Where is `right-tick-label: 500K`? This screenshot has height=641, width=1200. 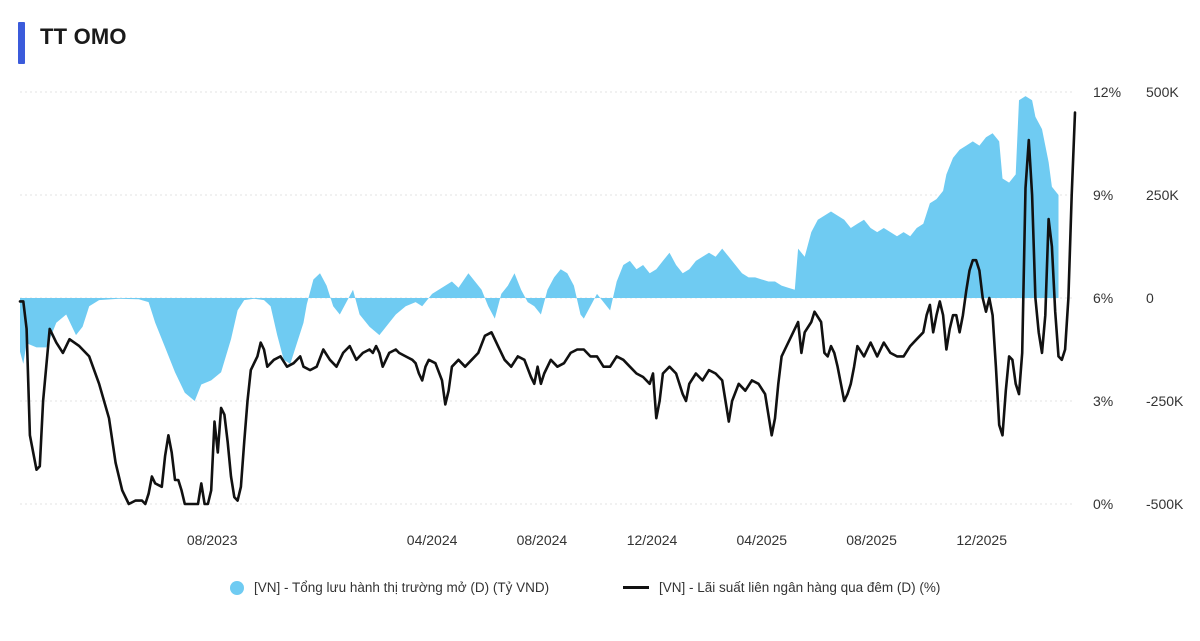 right-tick-label: 500K is located at coordinates (1162, 92).